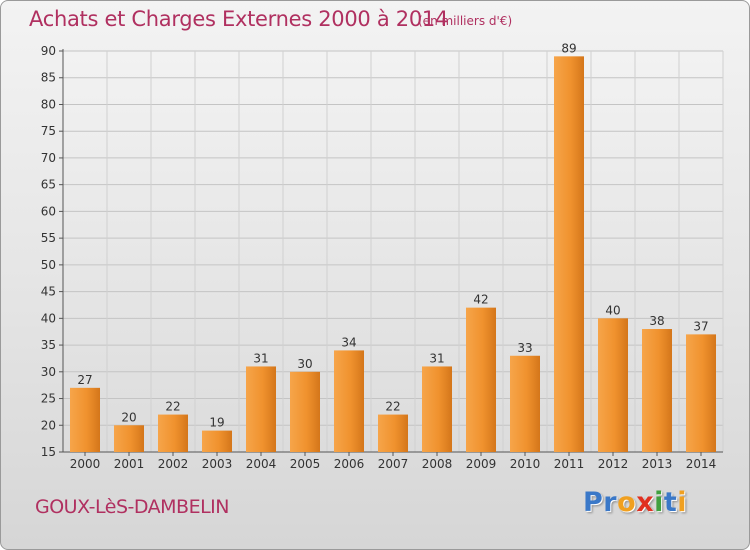 This screenshot has width=750, height=550. I want to click on logo-letter: o, so click(627, 502).